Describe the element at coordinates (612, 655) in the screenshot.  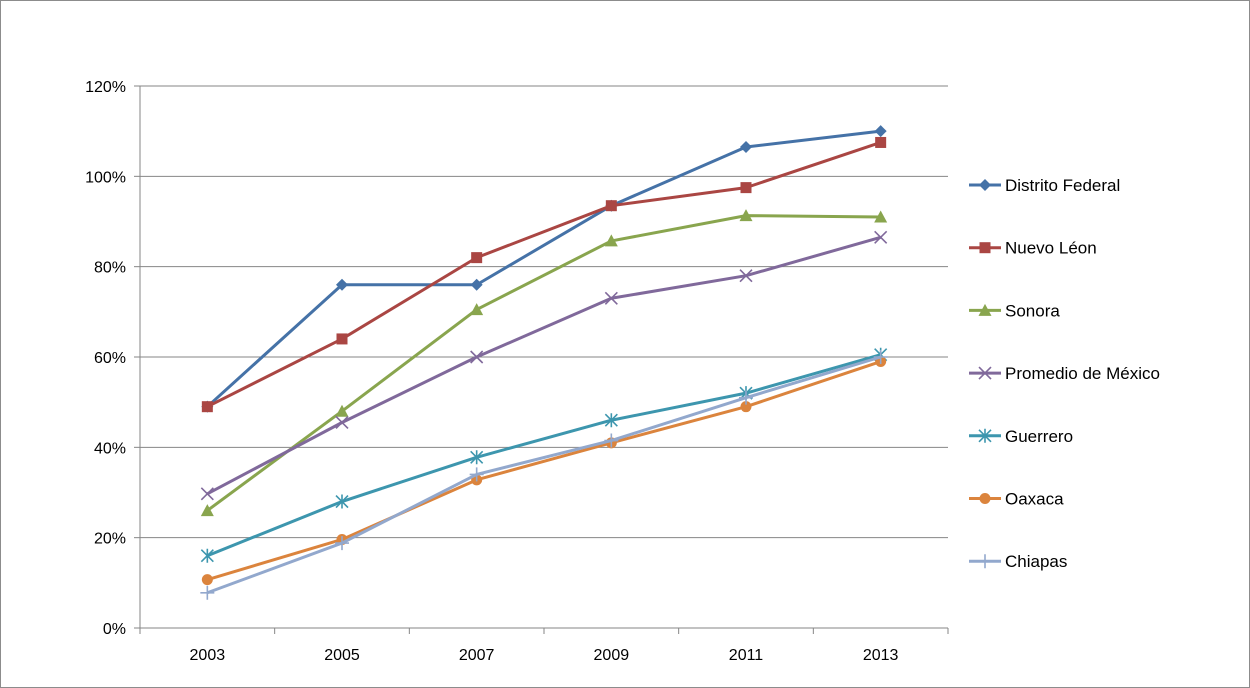
I see `x-tick-label: 2009` at that location.